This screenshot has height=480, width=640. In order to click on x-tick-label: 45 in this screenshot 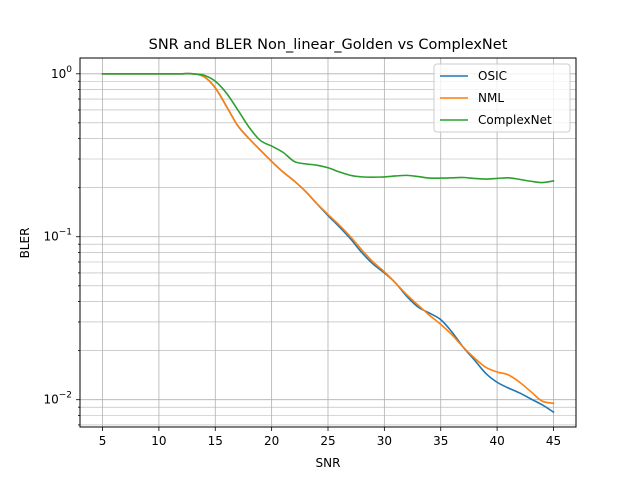, I will do `click(553, 441)`.